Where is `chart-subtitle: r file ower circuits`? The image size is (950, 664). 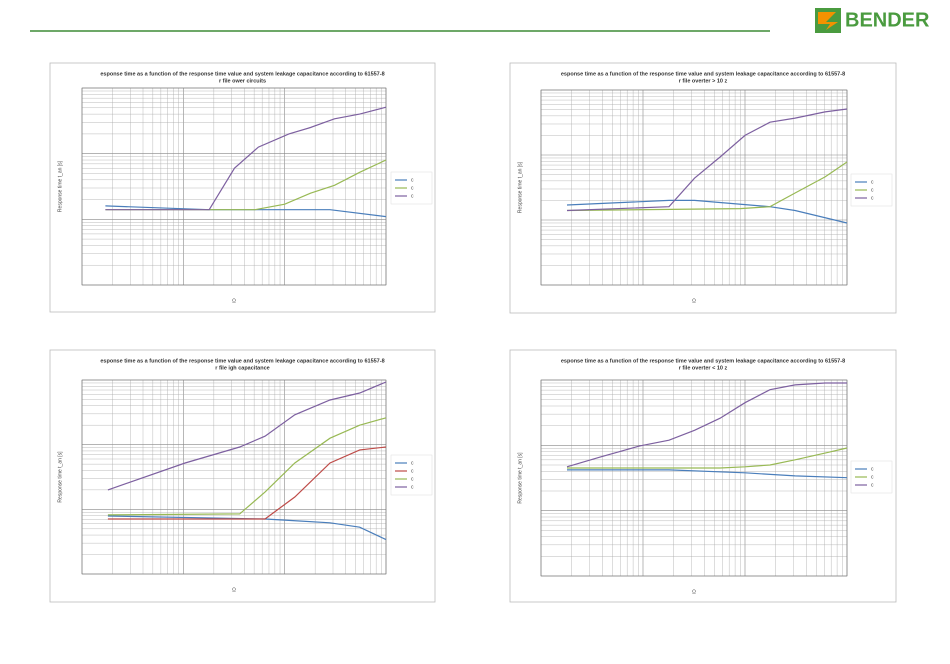 chart-subtitle: r file ower circuits is located at coordinates (242, 81).